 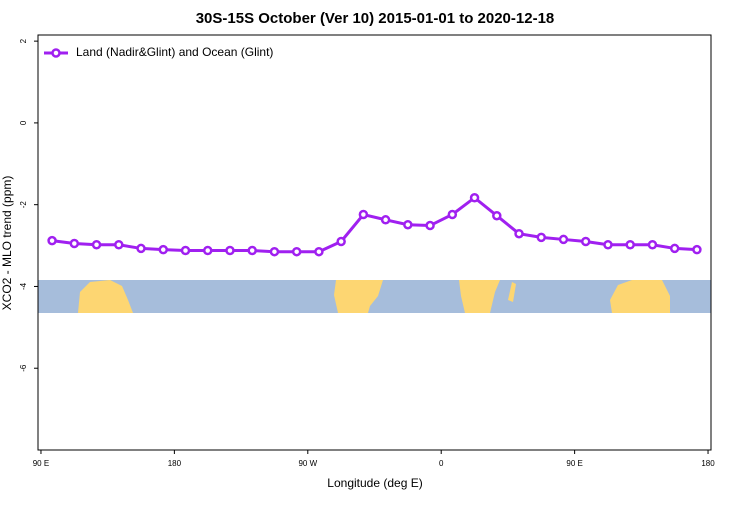 I want to click on series-line, so click(x=374, y=224).